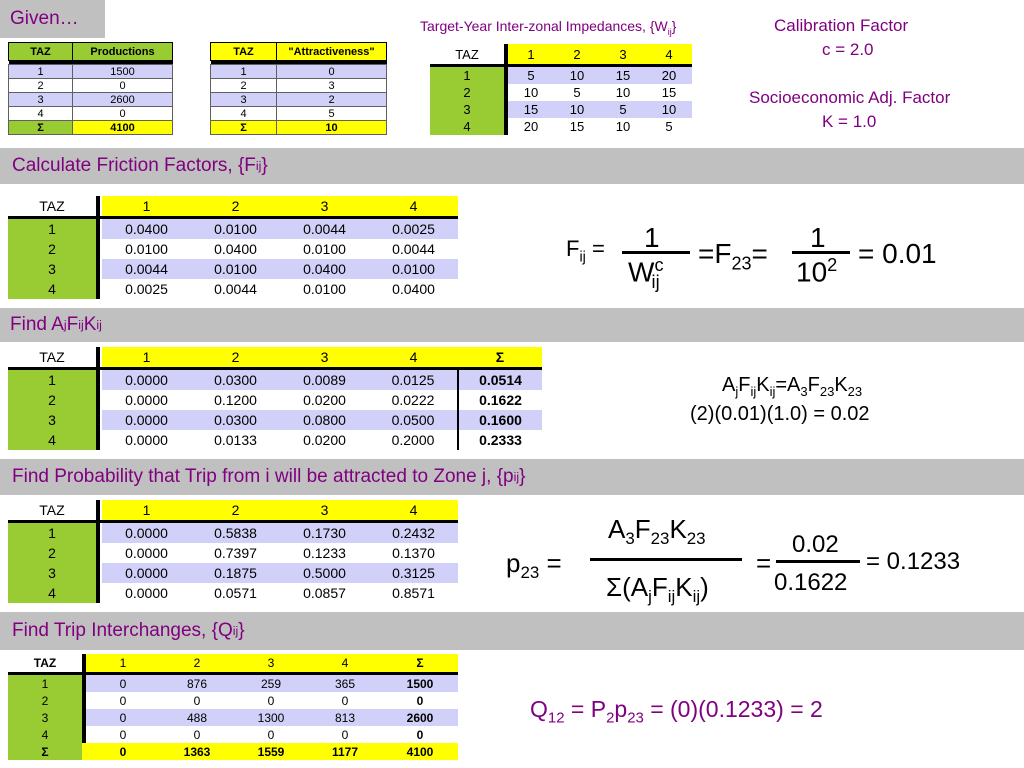 Image resolution: width=1024 pixels, height=768 pixels. I want to click on table-cell: 0.8571, so click(413, 593).